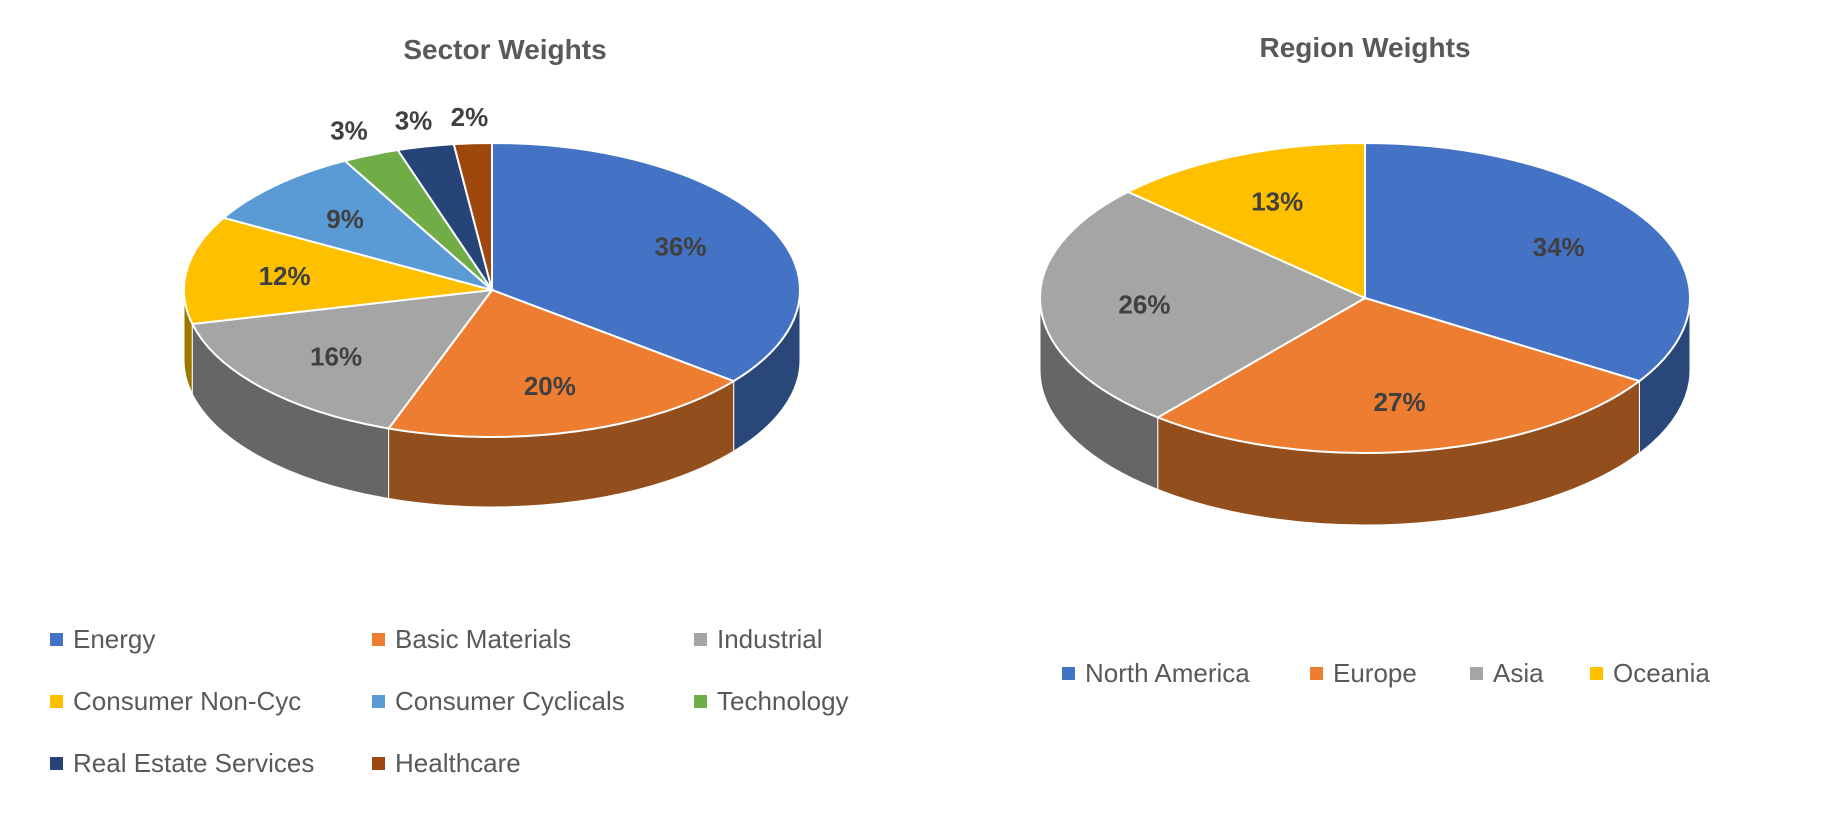 This screenshot has width=1831, height=818. I want to click on legend-label: Consumer Non-Cyc, so click(187, 701).